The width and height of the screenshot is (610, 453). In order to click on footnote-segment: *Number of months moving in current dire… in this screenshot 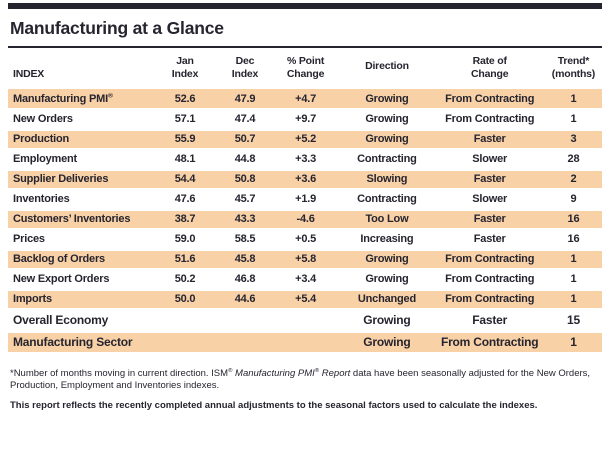, I will do `click(121, 373)`.